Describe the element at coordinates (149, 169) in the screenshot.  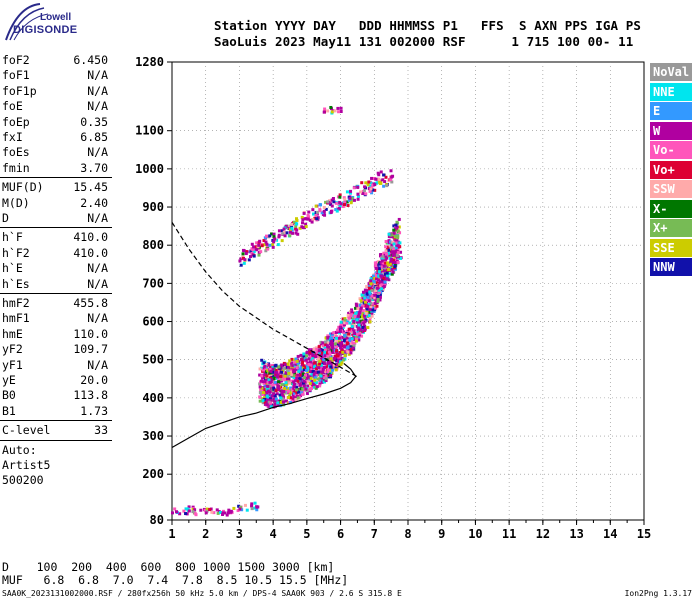
I see `y-tick-label: 1000` at that location.